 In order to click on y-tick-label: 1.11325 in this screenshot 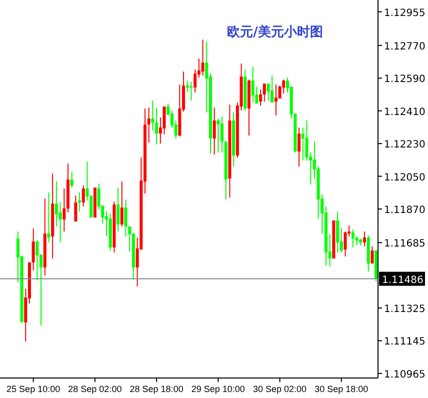, I will do `click(405, 310)`.